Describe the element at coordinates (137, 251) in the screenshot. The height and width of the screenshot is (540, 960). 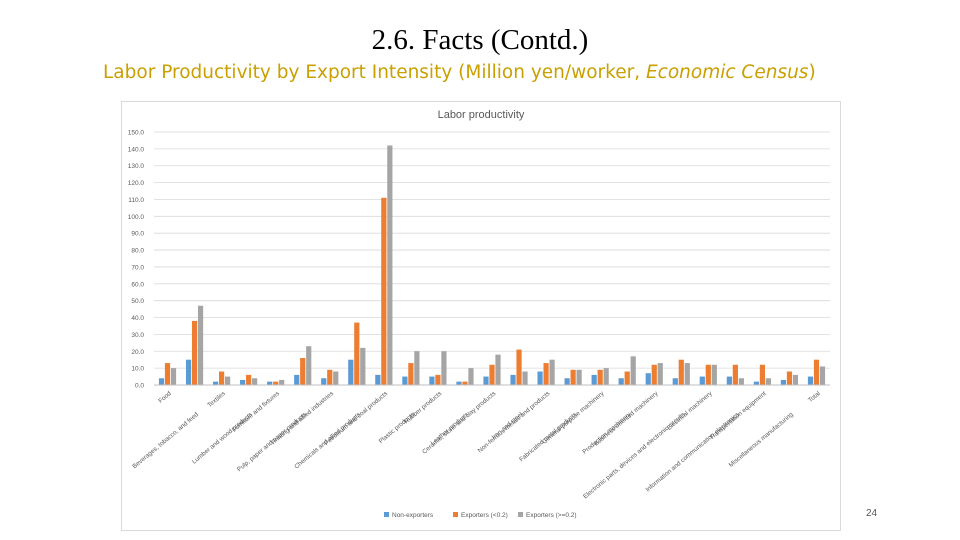
I see `y-tick-label: 80.0` at that location.